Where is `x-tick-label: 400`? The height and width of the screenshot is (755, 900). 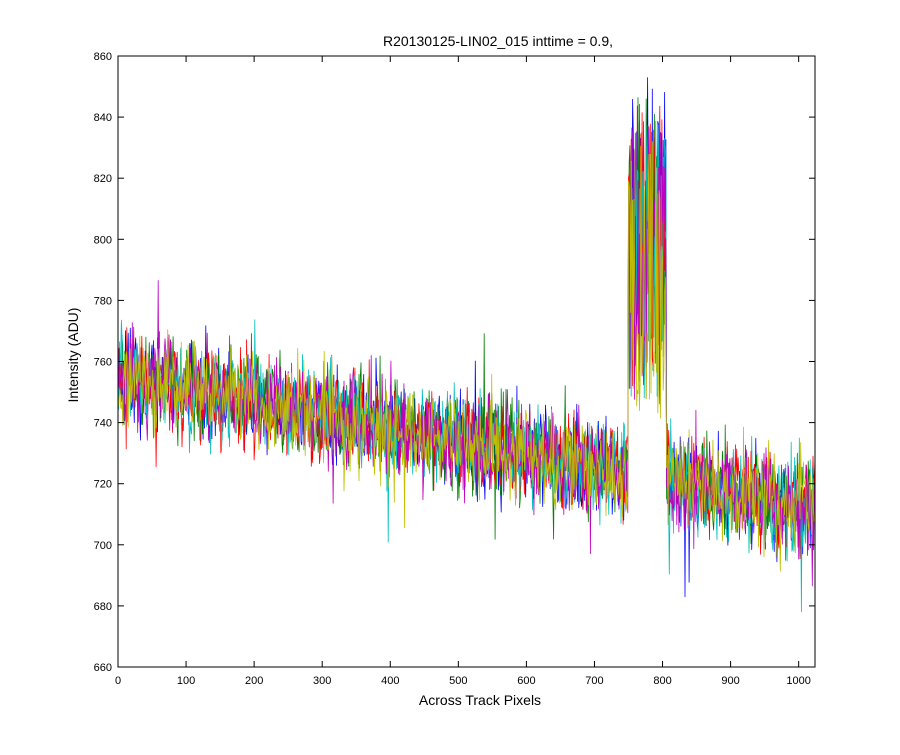
x-tick-label: 400 is located at coordinates (390, 681).